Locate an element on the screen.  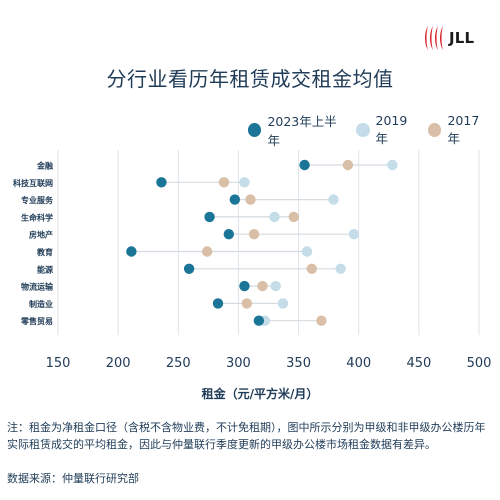
source-text: 数据来源：仲量联行研究部 is located at coordinates (73, 478).